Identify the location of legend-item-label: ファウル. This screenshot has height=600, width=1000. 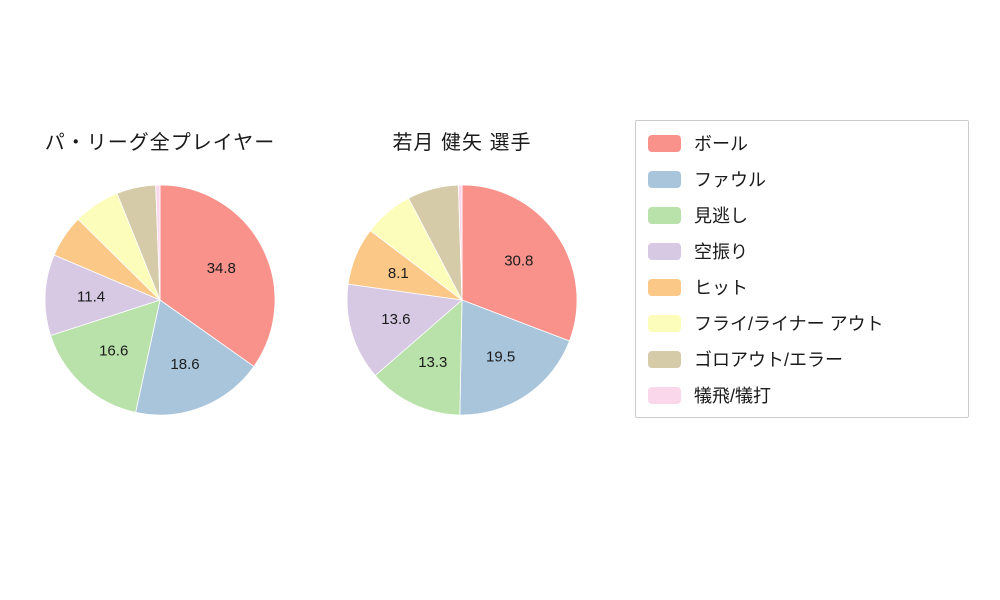
(730, 180).